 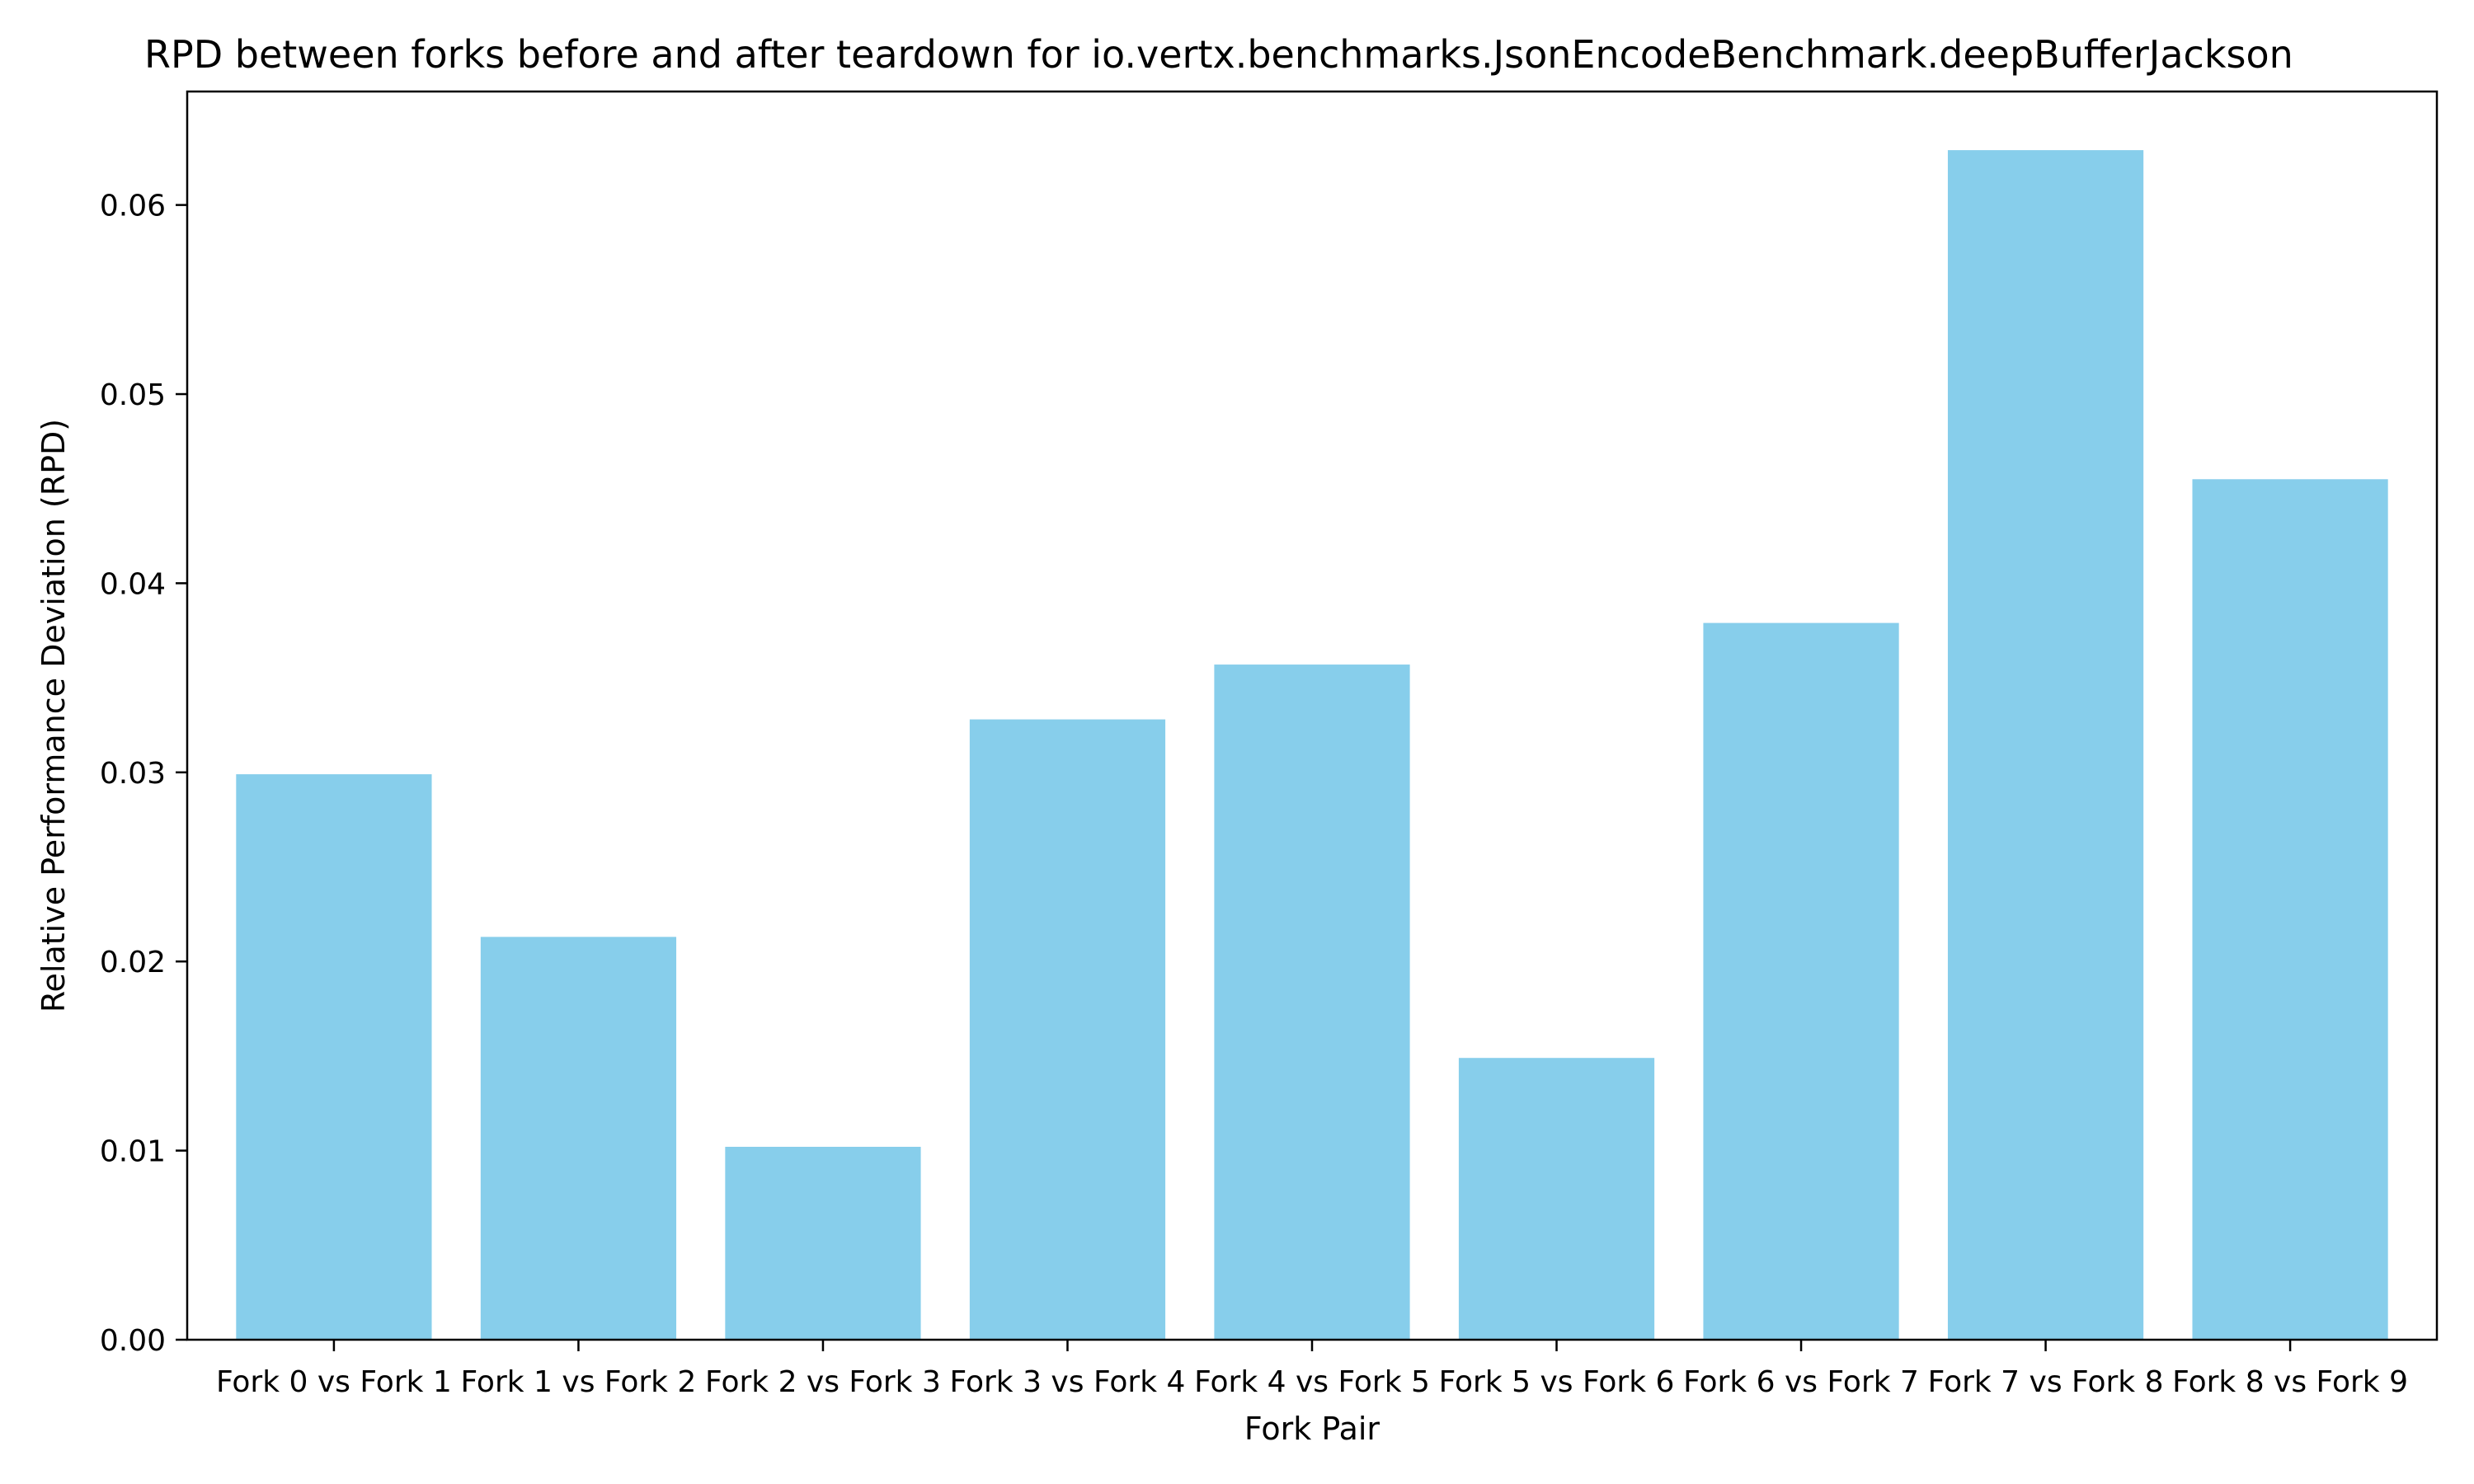 I want to click on y-tick-label-2: 0.02, so click(x=133, y=963).